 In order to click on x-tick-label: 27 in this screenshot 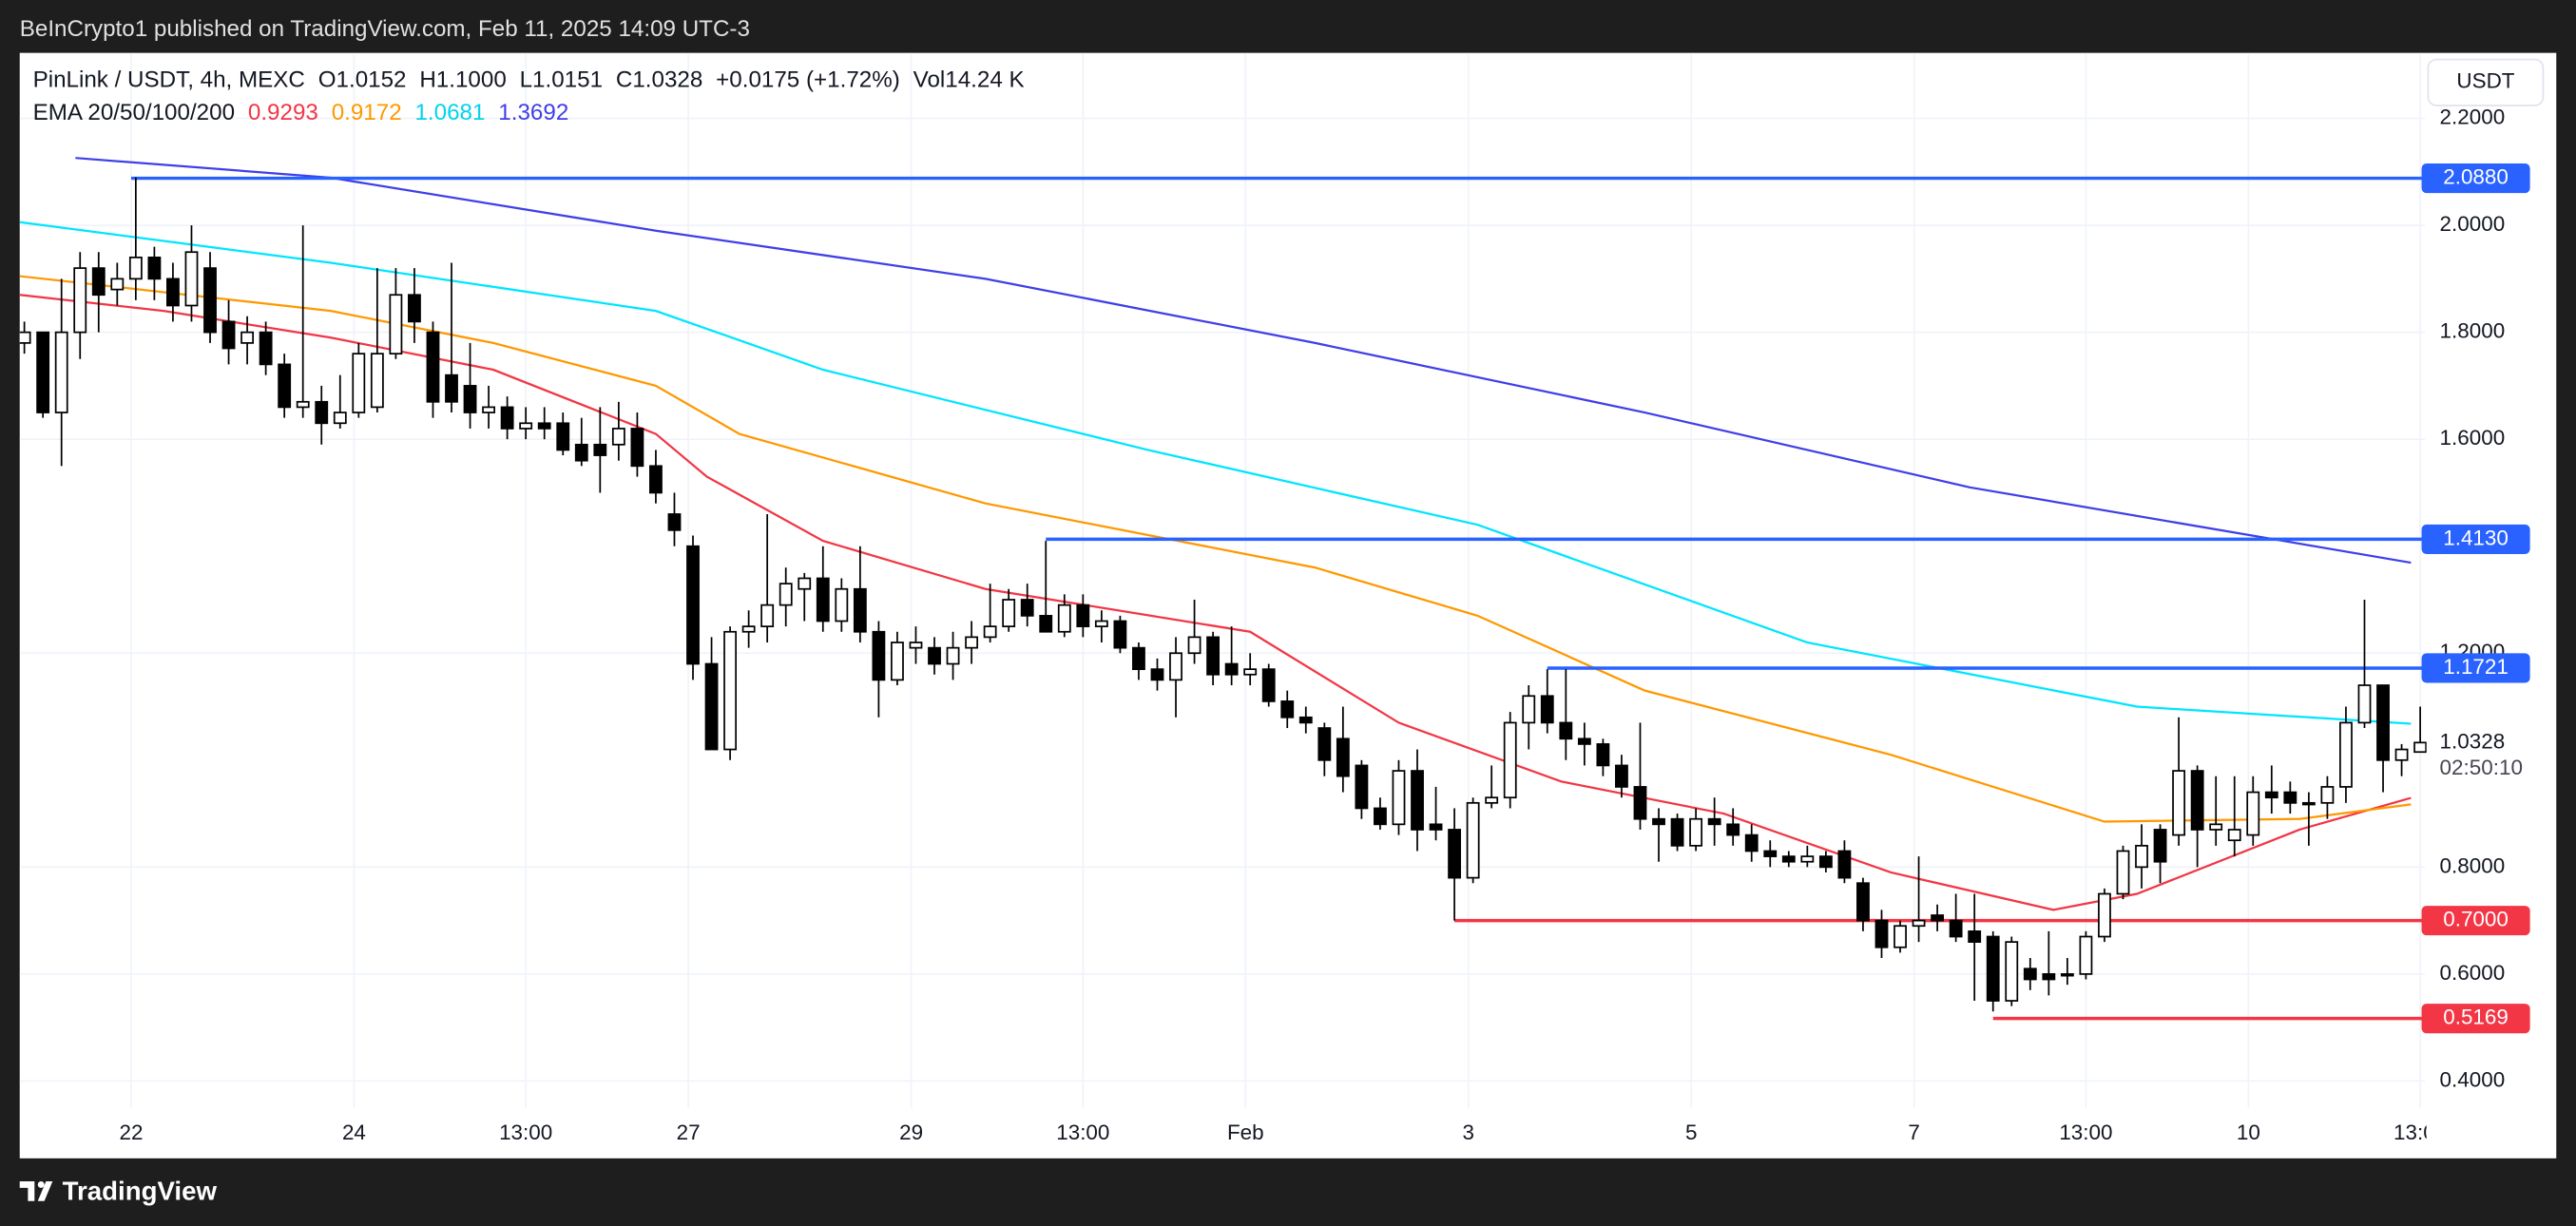, I will do `click(689, 1133)`.